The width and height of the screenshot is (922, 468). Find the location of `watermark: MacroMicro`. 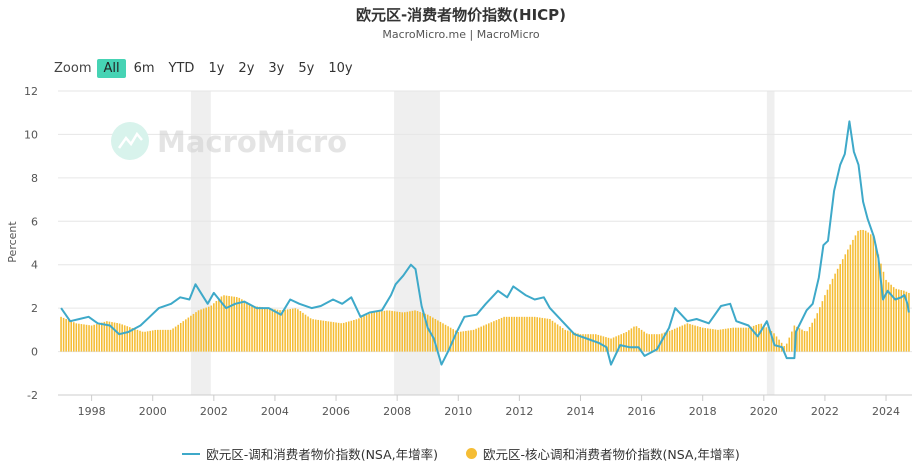

watermark: MacroMicro is located at coordinates (229, 141).